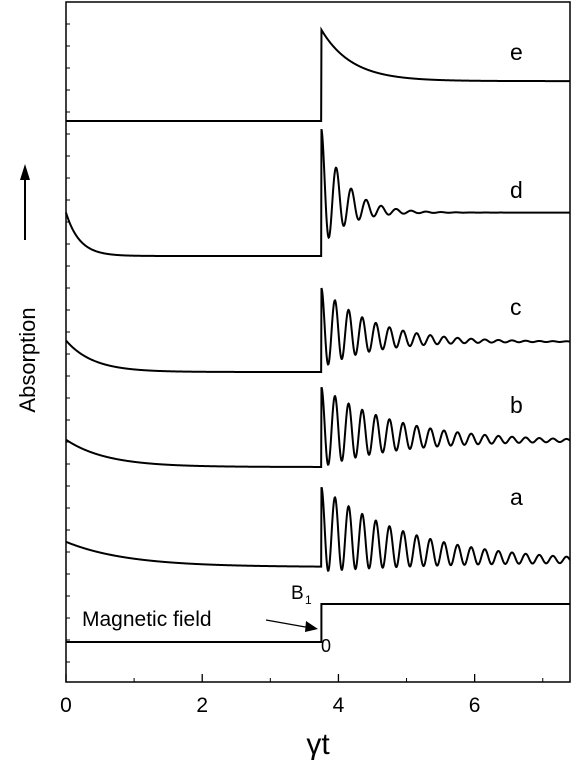  I want to click on x-tick-label: 6, so click(475, 705).